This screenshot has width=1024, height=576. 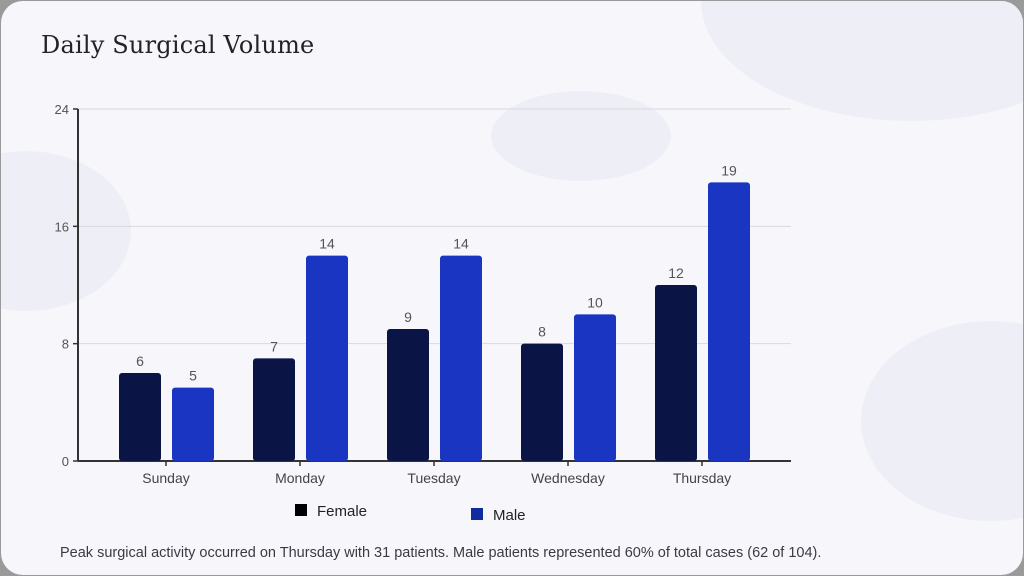 What do you see at coordinates (300, 478) in the screenshot?
I see `x-tick-label: Monday` at bounding box center [300, 478].